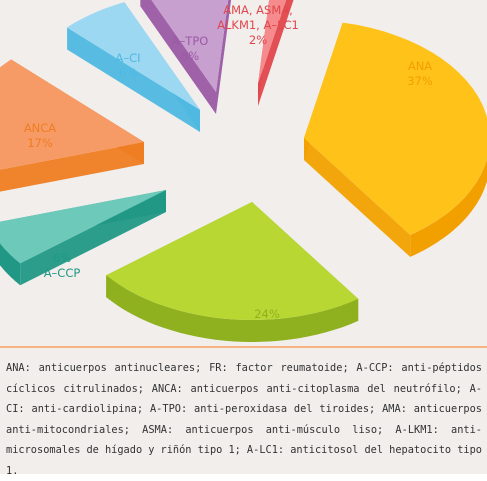 This screenshot has height=481, width=487. What do you see at coordinates (62, 273) in the screenshot?
I see `slice-name-label: A–CCP` at bounding box center [62, 273].